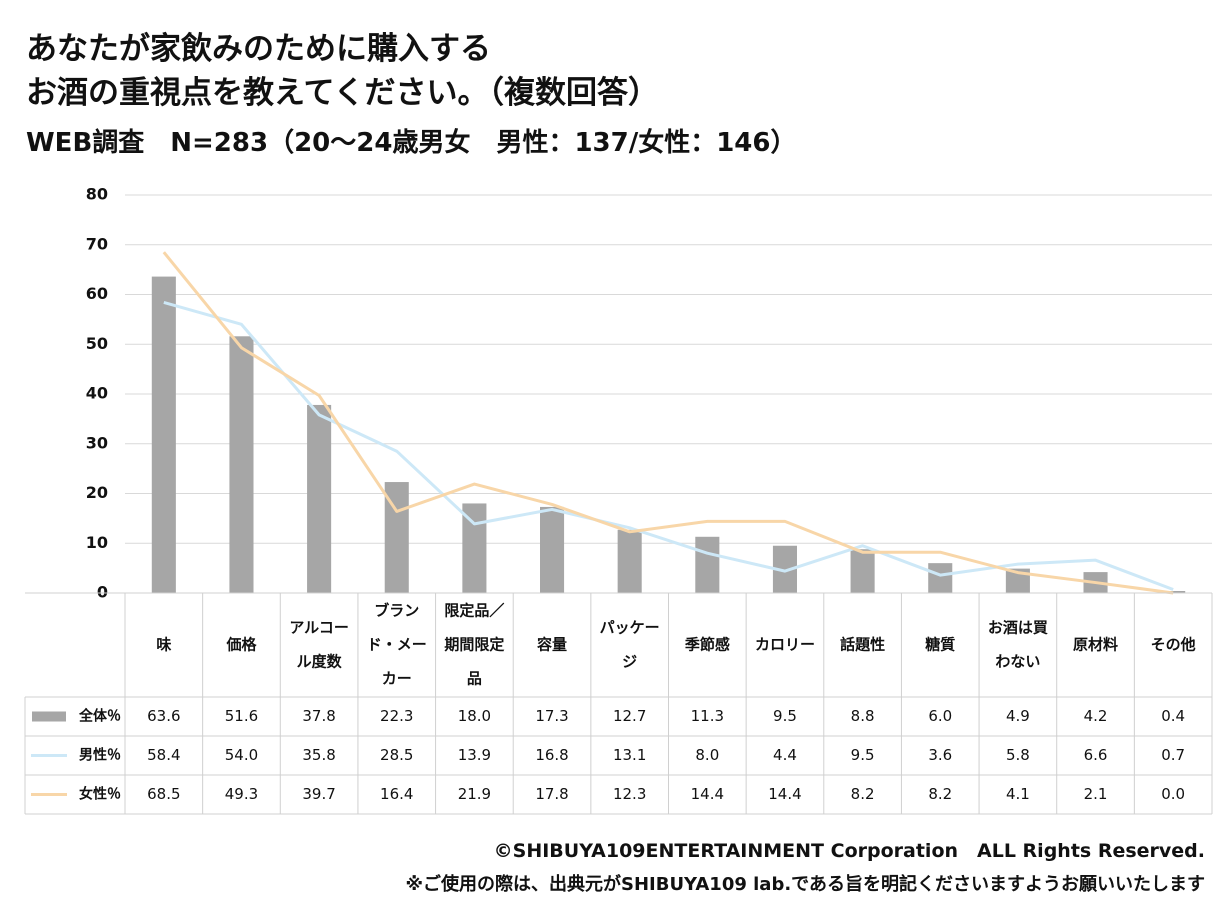  Describe the element at coordinates (396, 716) in the screenshot. I see `data-value: 22.3` at that location.